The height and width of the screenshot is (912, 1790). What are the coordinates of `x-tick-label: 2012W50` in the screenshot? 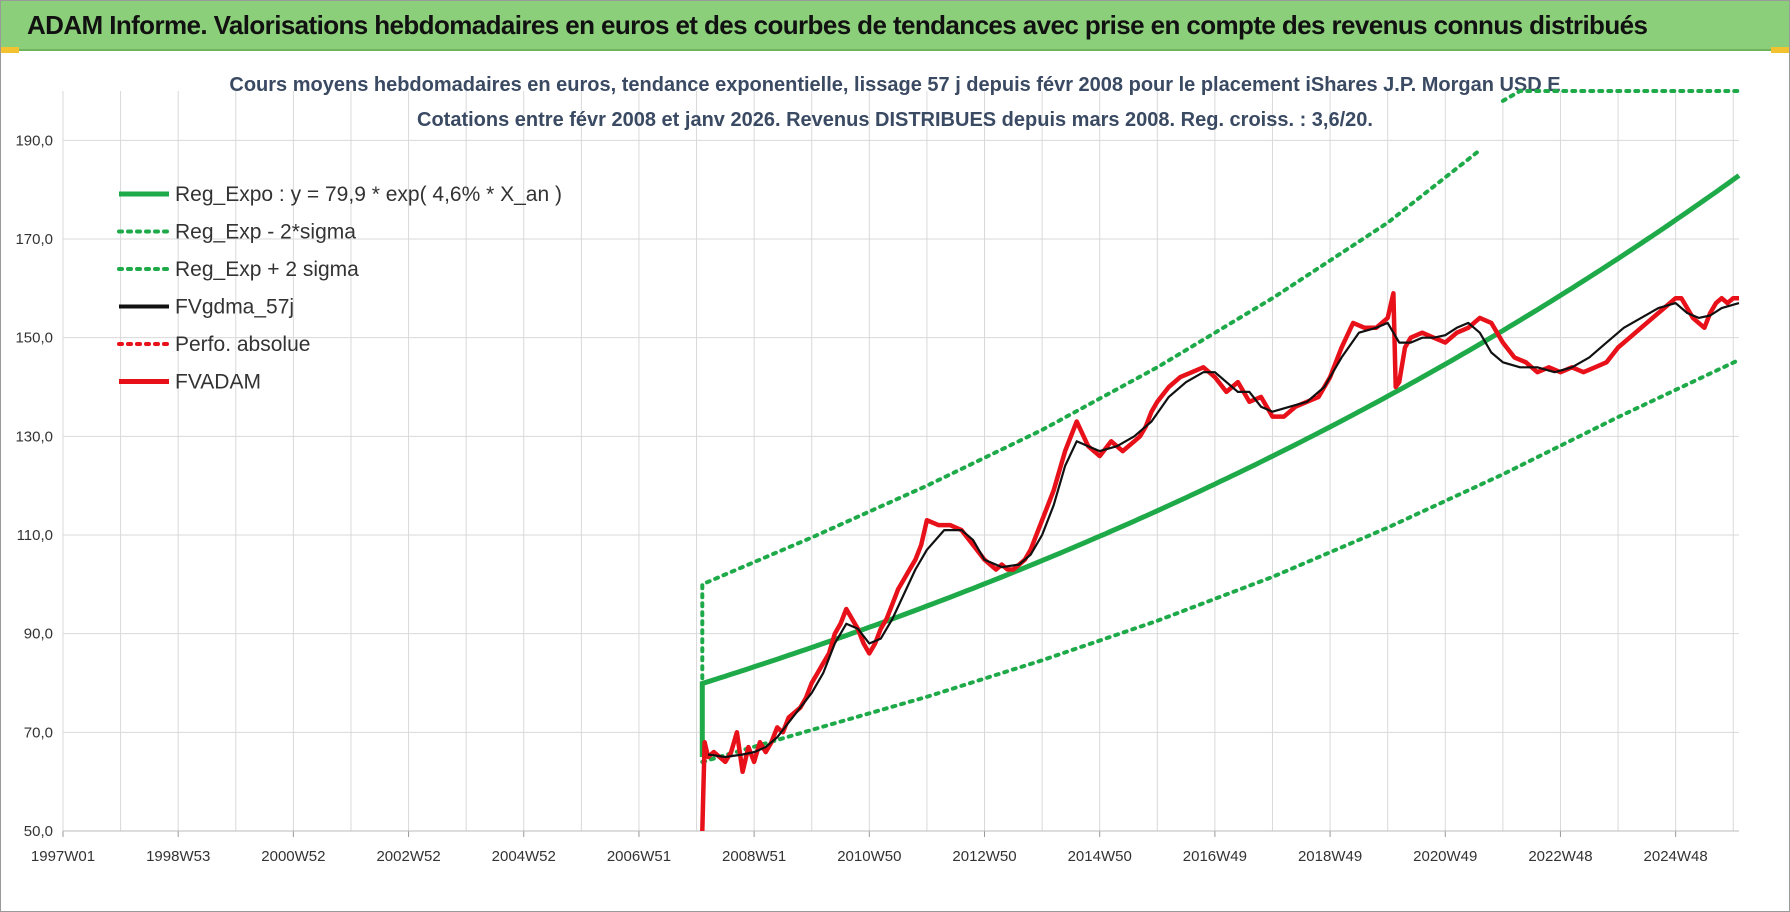 It's located at (984, 856).